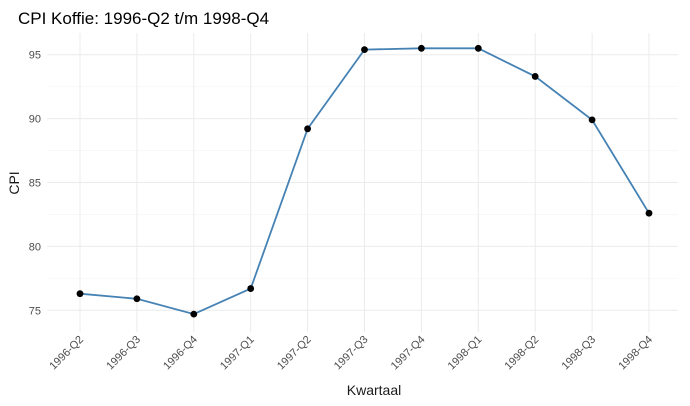 This screenshot has height=406, width=690. I want to click on x-tick-label: 1998-Q2, so click(522, 353).